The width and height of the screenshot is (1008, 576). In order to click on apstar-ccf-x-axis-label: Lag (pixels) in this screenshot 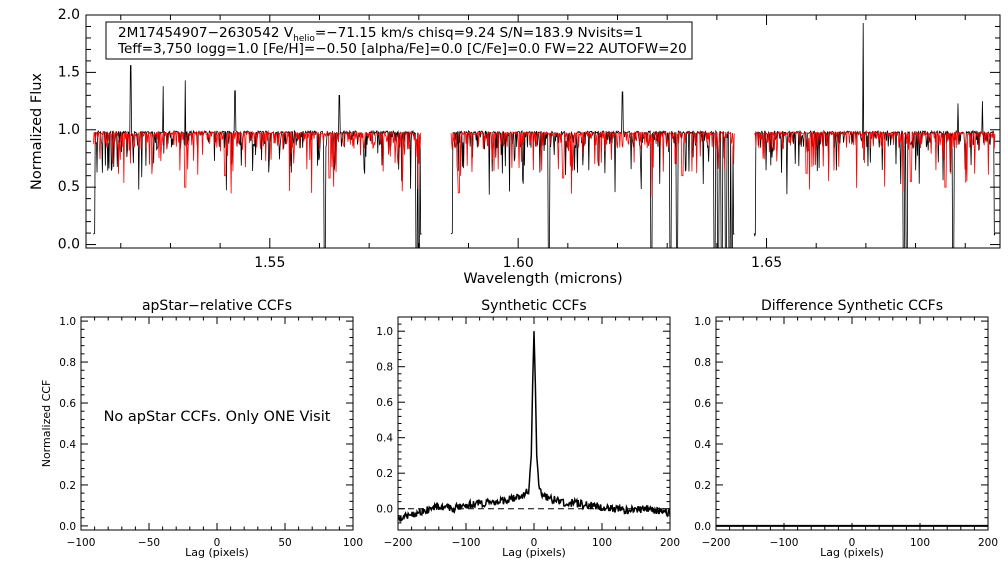, I will do `click(217, 552)`.